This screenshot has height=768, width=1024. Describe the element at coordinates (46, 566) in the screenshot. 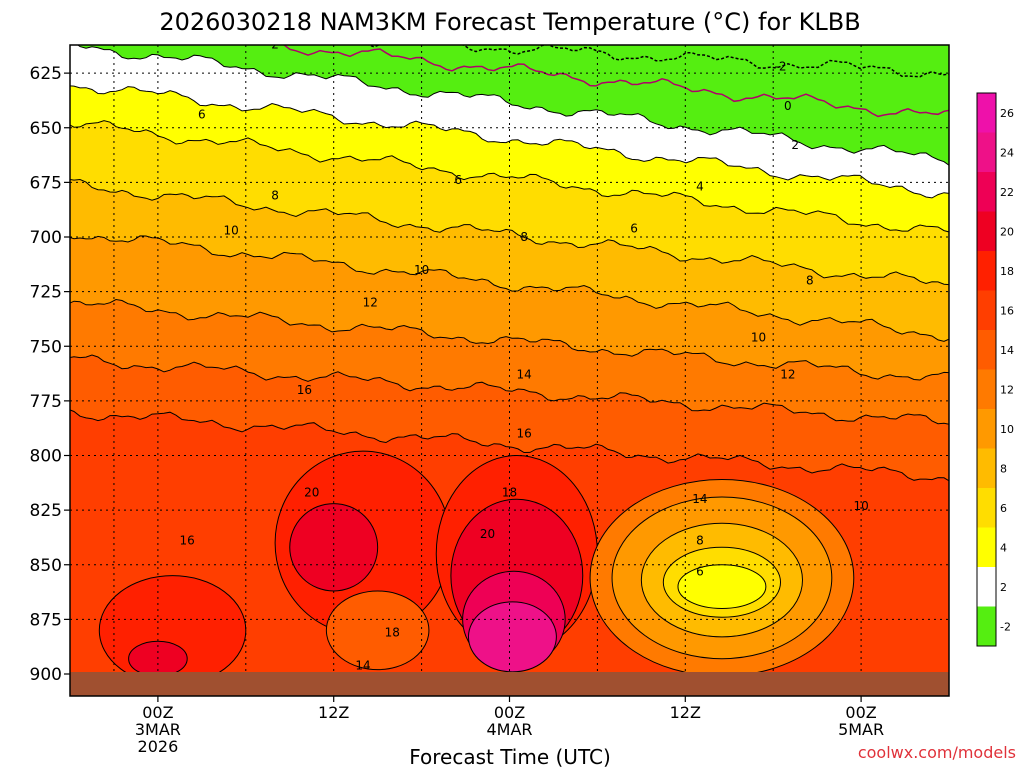

I see `y-tick-label: 850` at that location.